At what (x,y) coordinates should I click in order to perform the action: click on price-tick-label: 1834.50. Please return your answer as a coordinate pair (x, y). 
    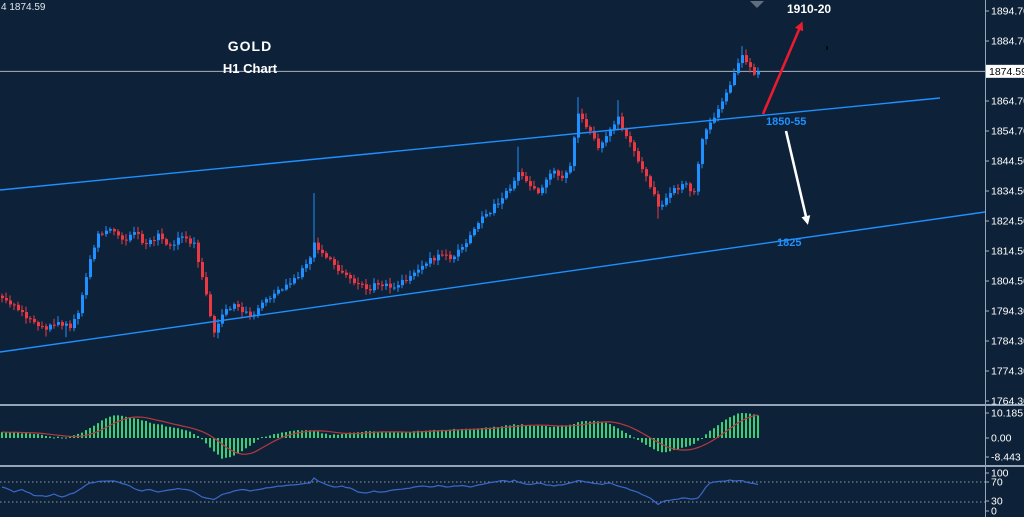
    Looking at the image, I should click on (1007, 192).